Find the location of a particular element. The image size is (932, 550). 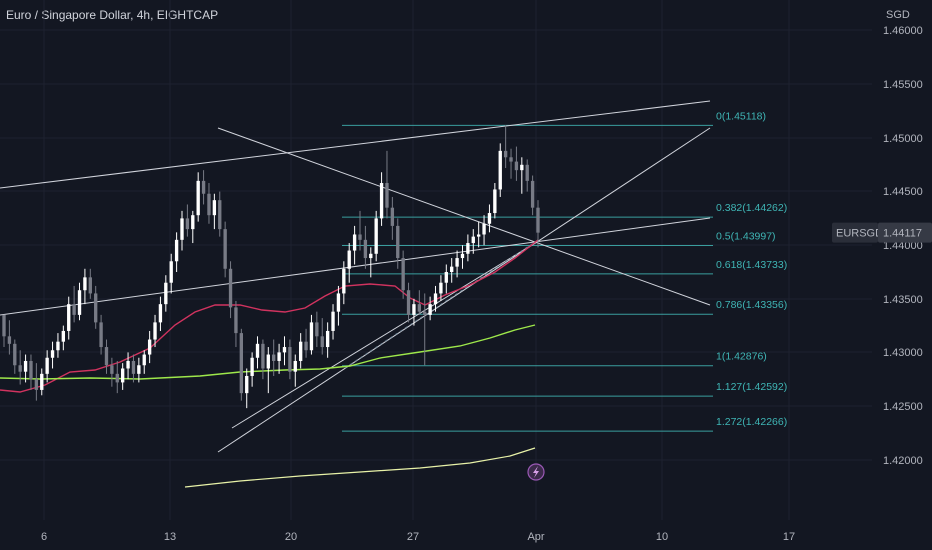

price-tick-label: 1.43500 is located at coordinates (903, 300).